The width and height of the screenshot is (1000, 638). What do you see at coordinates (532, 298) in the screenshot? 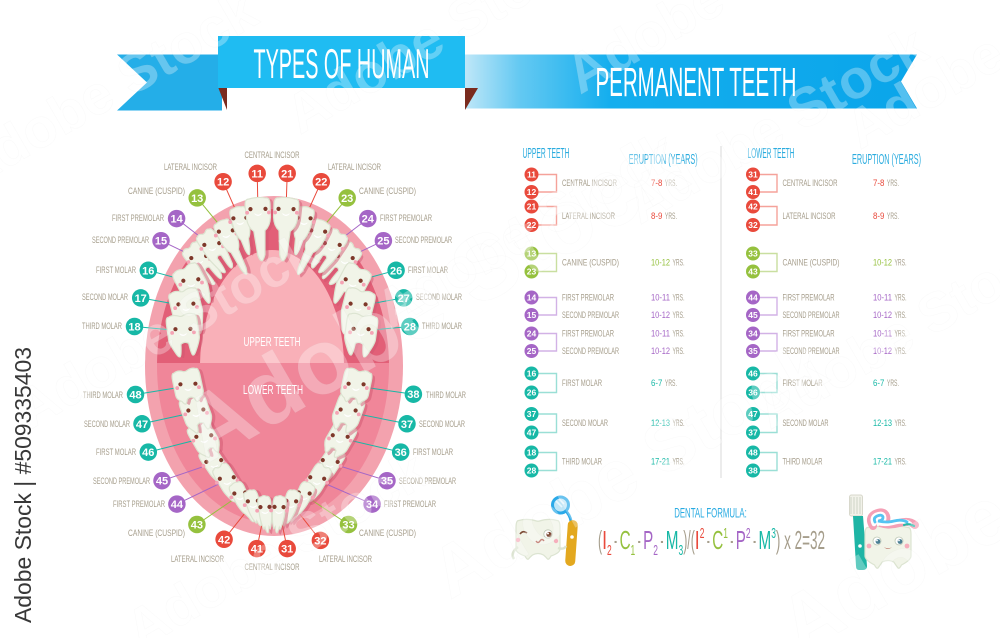
I see `svg-text: 14` at bounding box center [532, 298].